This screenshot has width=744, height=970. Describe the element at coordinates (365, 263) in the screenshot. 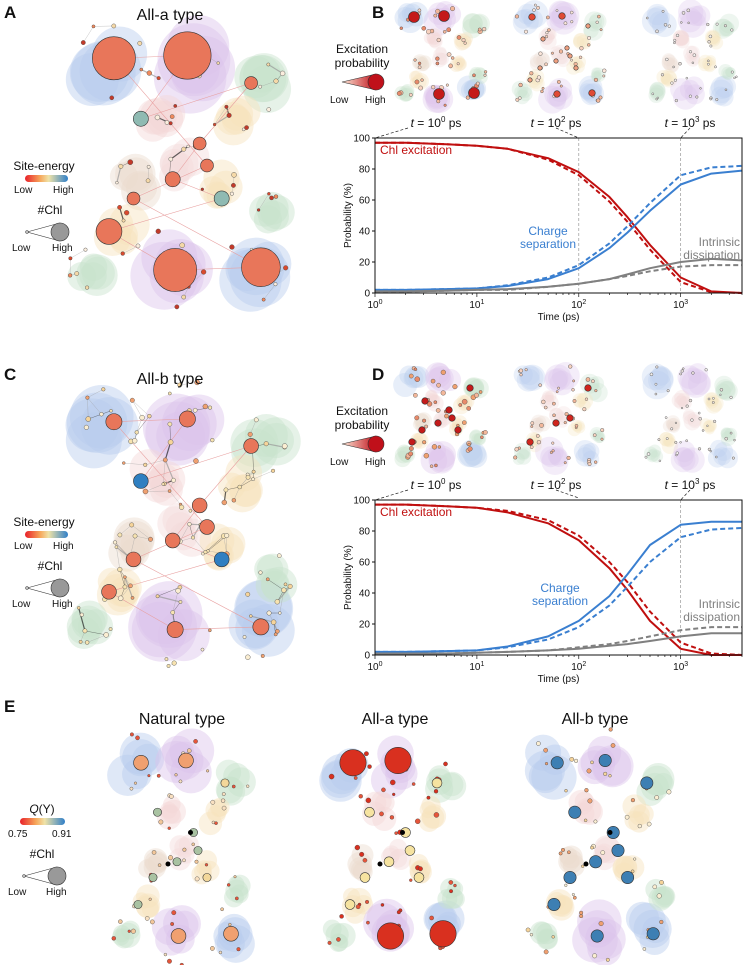

I see `y-tick-label: 20` at that location.